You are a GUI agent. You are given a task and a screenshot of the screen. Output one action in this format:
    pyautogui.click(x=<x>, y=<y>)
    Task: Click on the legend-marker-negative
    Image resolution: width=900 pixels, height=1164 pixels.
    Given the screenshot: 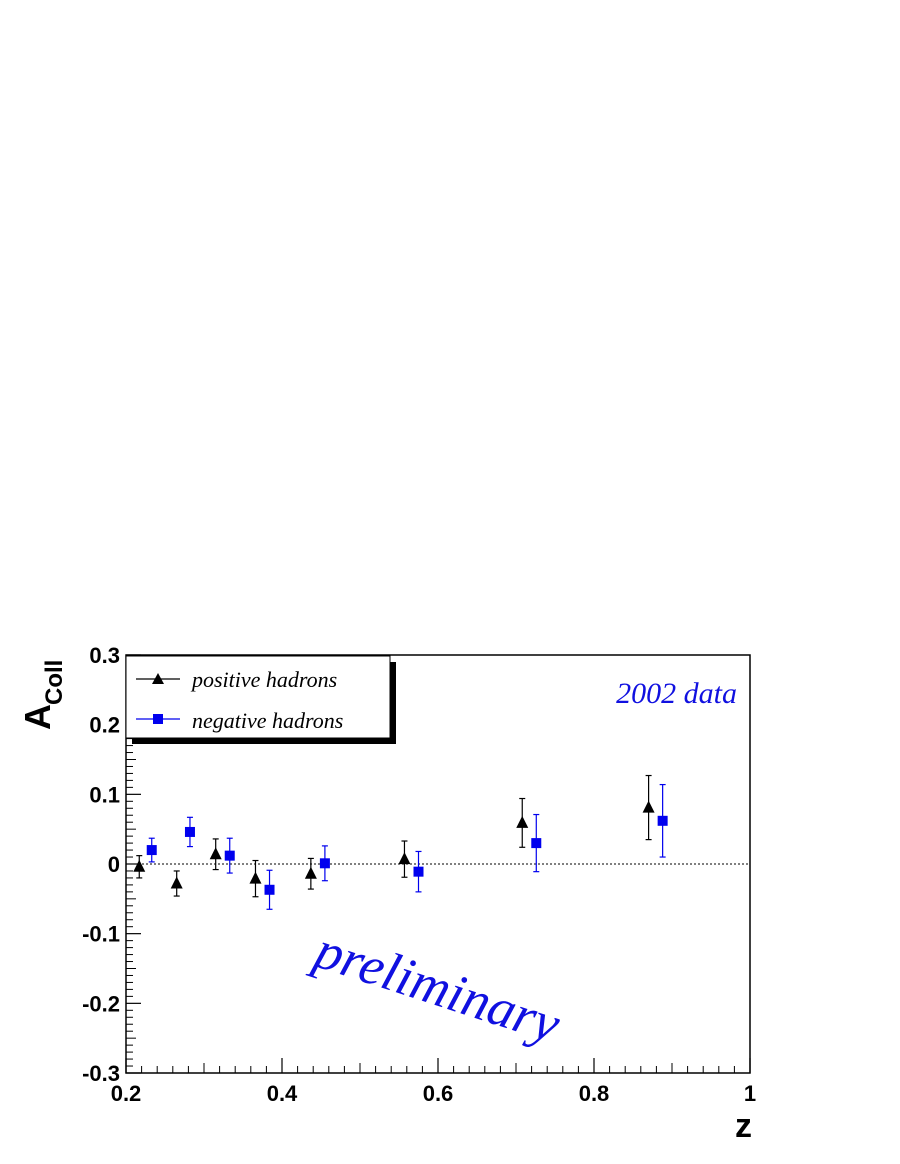 What is the action you would take?
    pyautogui.click(x=158, y=719)
    